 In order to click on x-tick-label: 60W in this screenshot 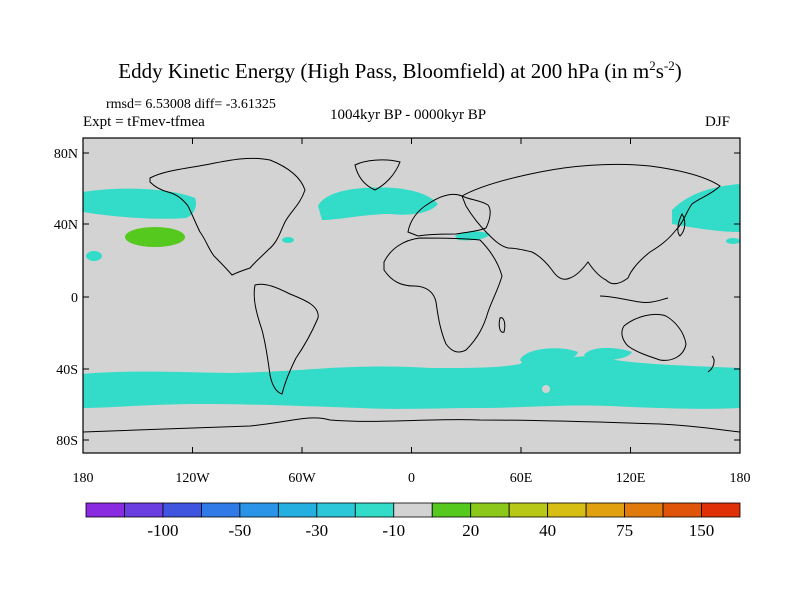, I will do `click(302, 478)`.